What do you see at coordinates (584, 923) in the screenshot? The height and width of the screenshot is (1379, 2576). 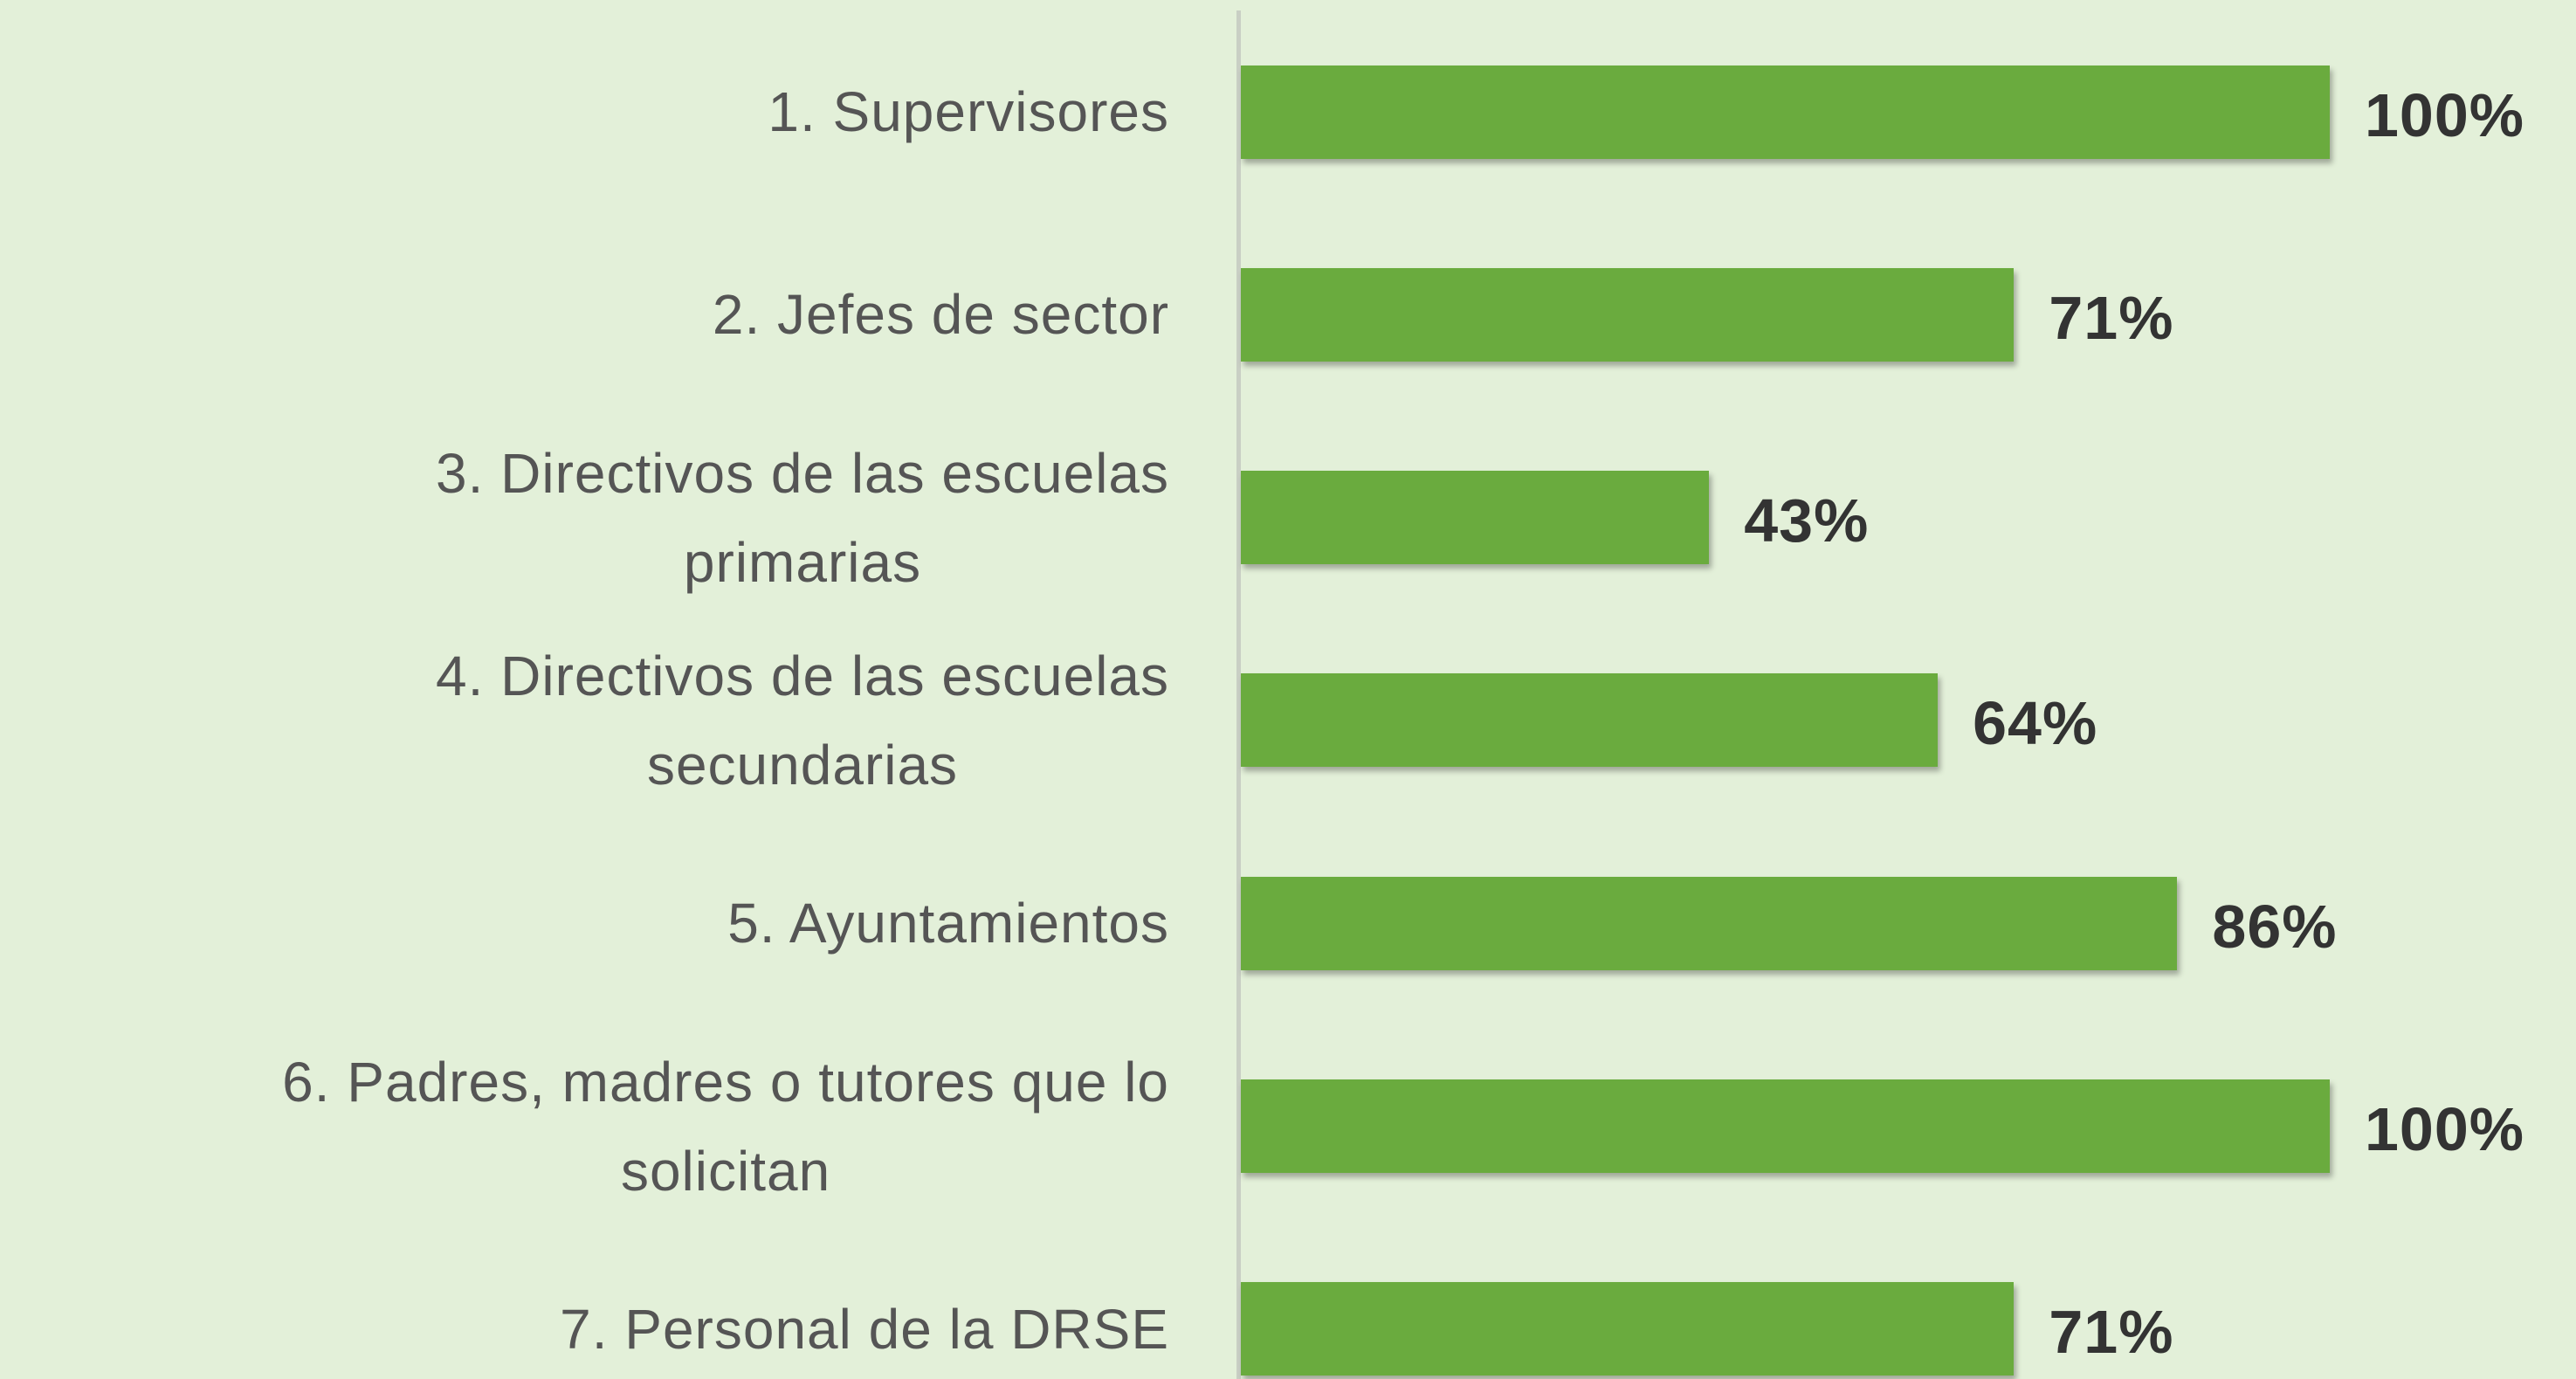 I see `category-label-box: 5. Ayuntamientos` at bounding box center [584, 923].